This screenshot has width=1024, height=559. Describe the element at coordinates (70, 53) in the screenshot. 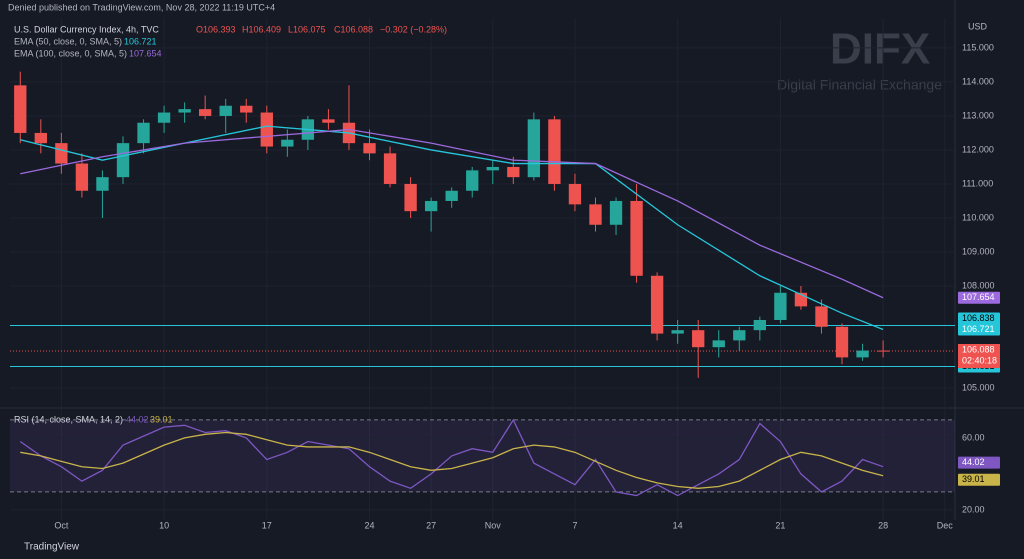

I see `series-legend: EMA (100, close, 0, SMA, 5)` at that location.